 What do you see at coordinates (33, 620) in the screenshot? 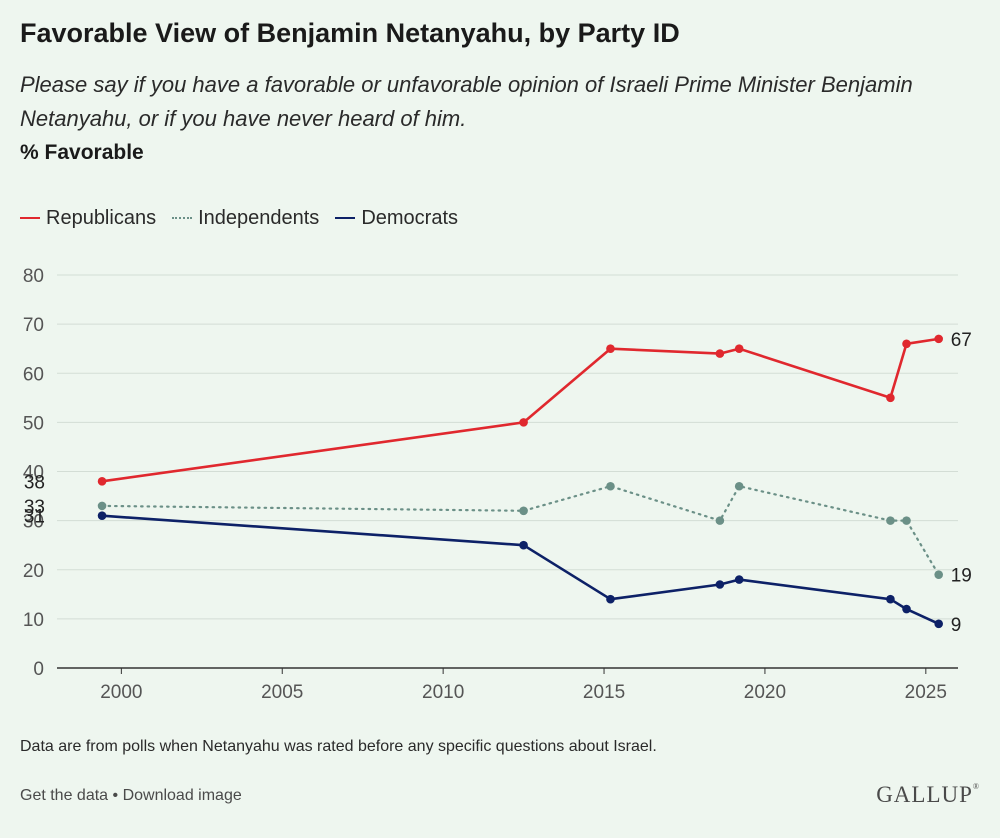
I see `y-tick-label-10: 10` at bounding box center [33, 620].